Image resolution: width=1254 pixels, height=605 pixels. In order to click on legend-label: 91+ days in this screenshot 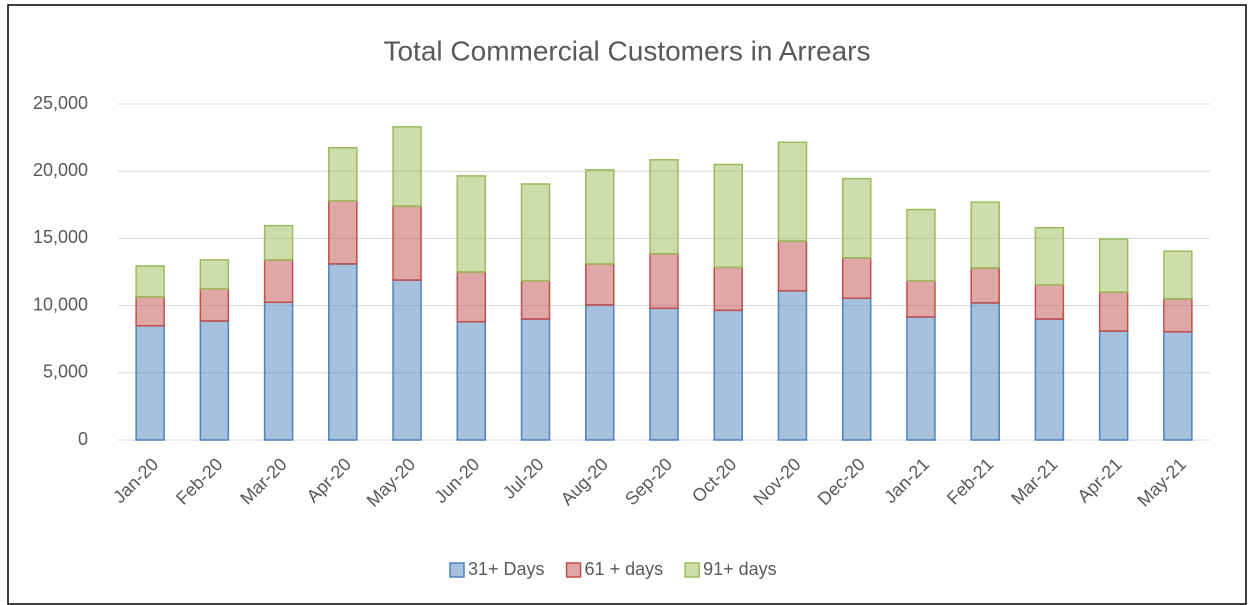, I will do `click(740, 569)`.